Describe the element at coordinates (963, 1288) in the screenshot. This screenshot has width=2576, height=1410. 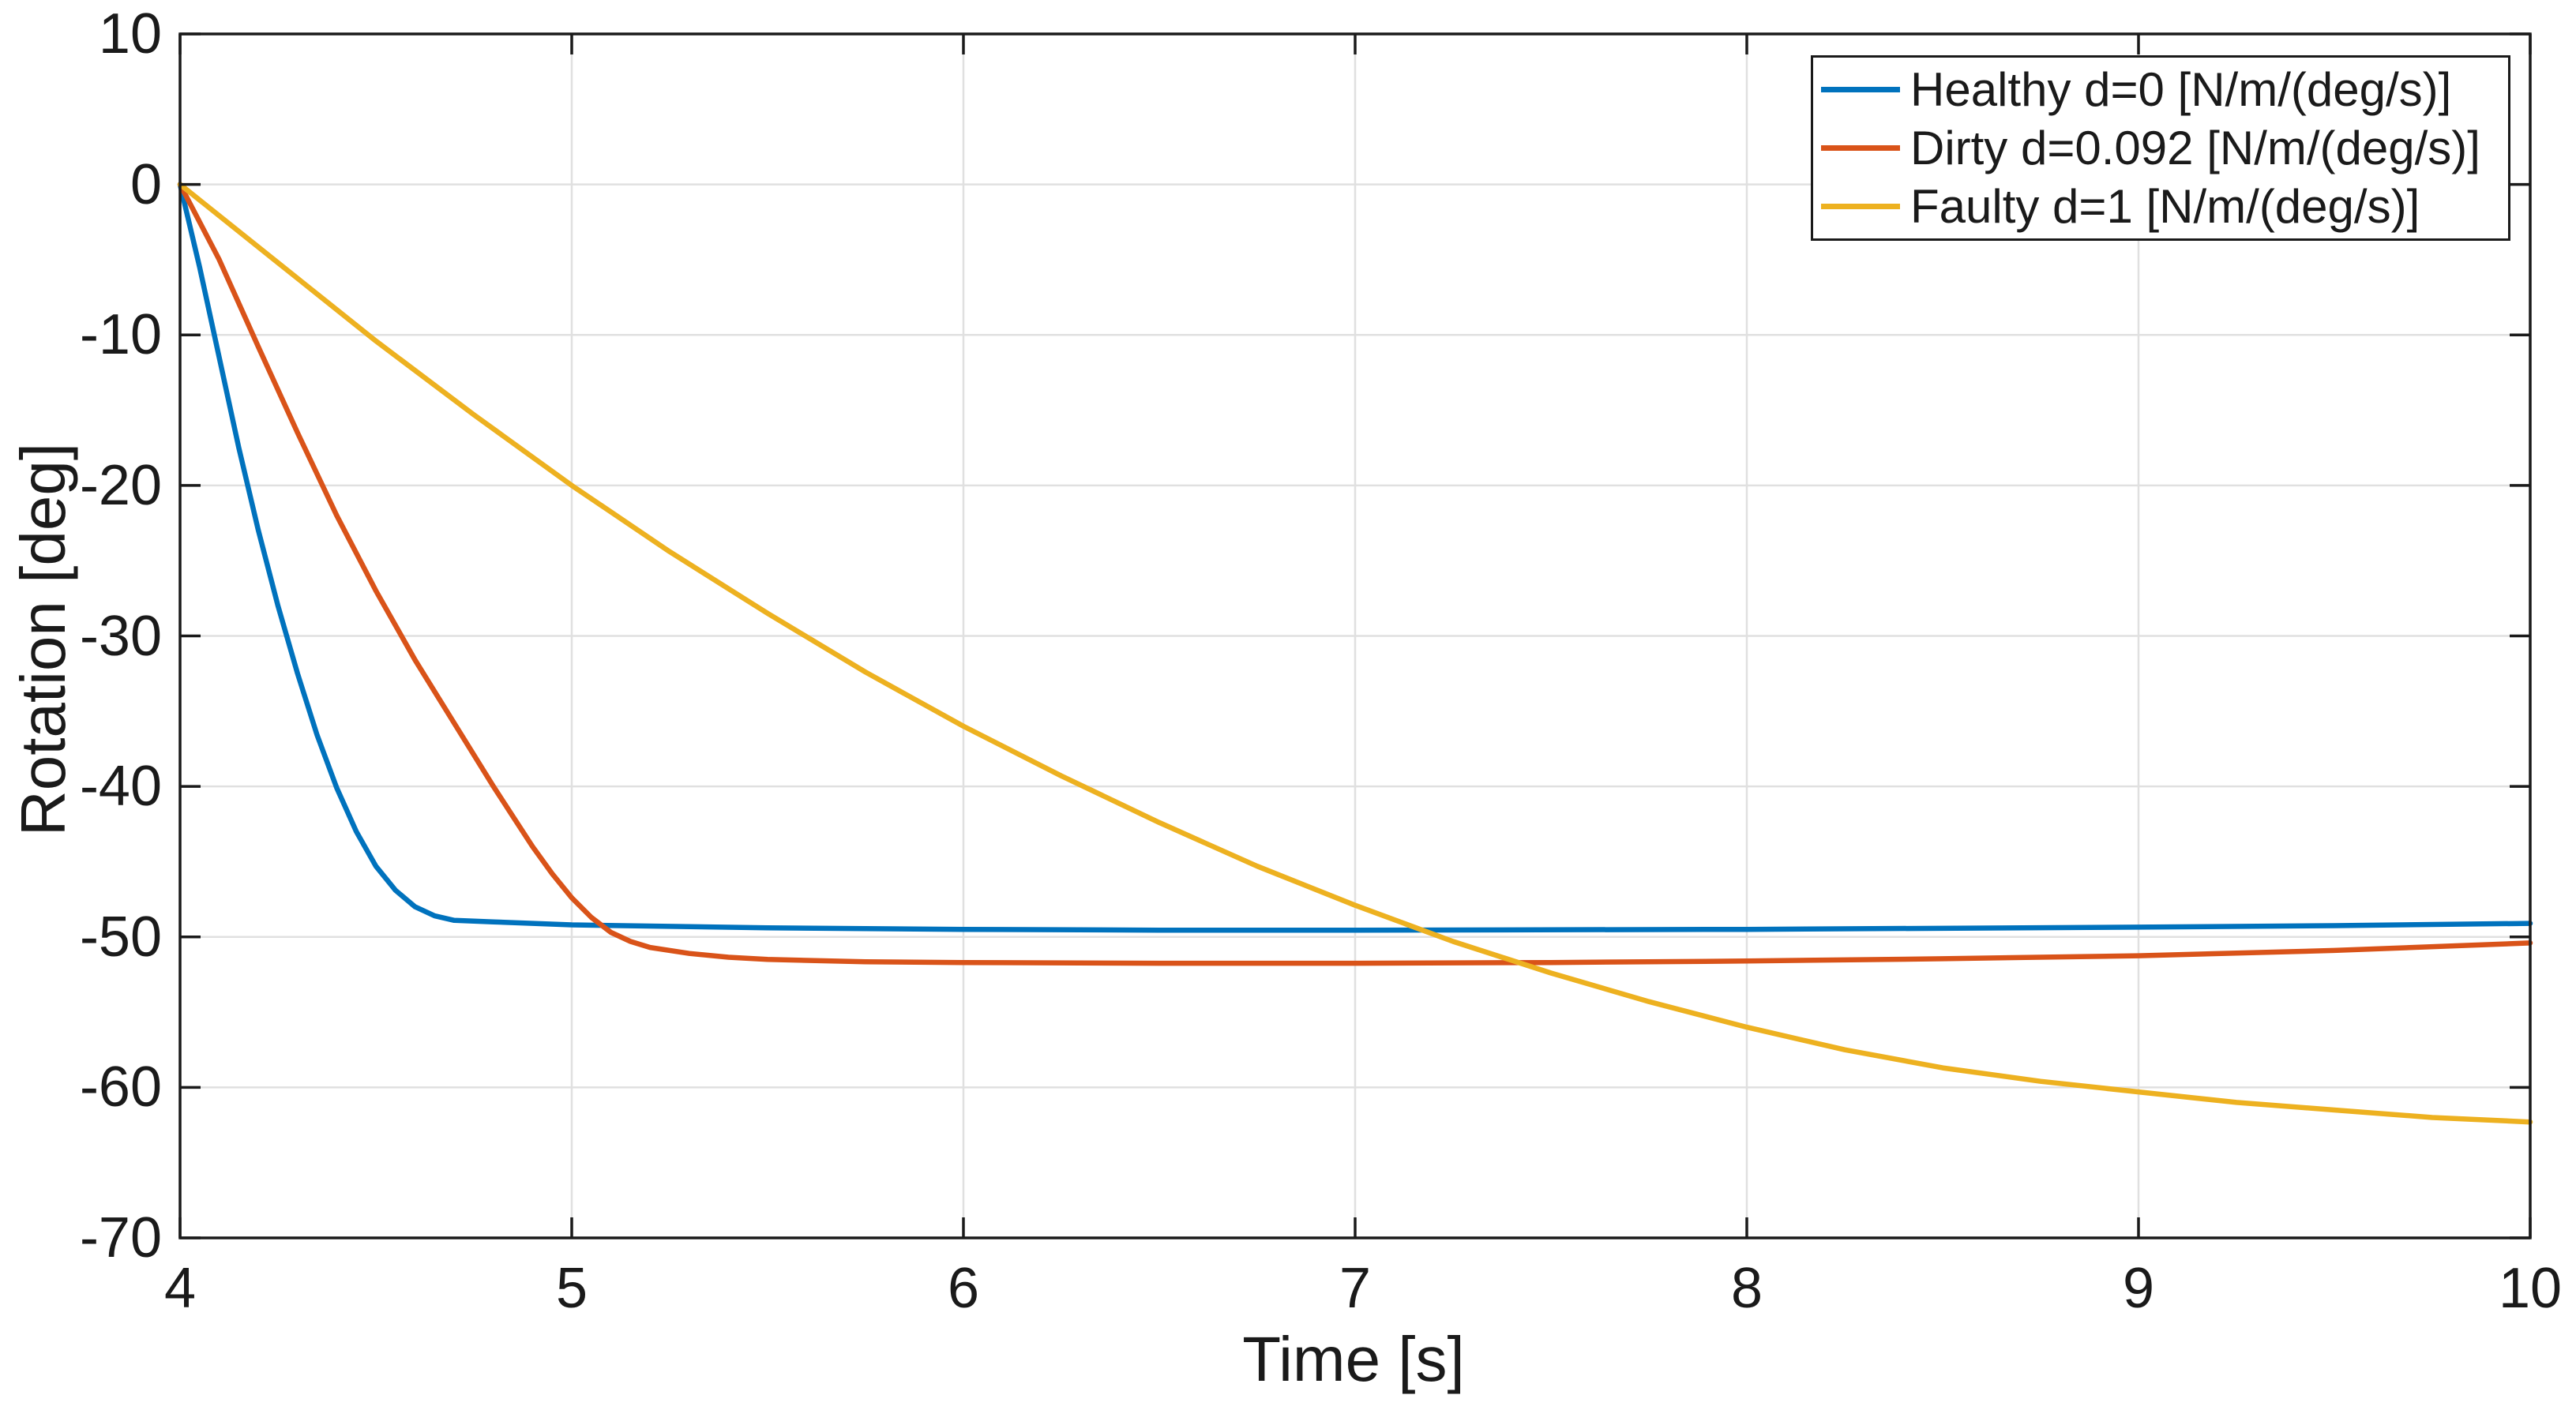
I see `x-tick-label: 6` at that location.